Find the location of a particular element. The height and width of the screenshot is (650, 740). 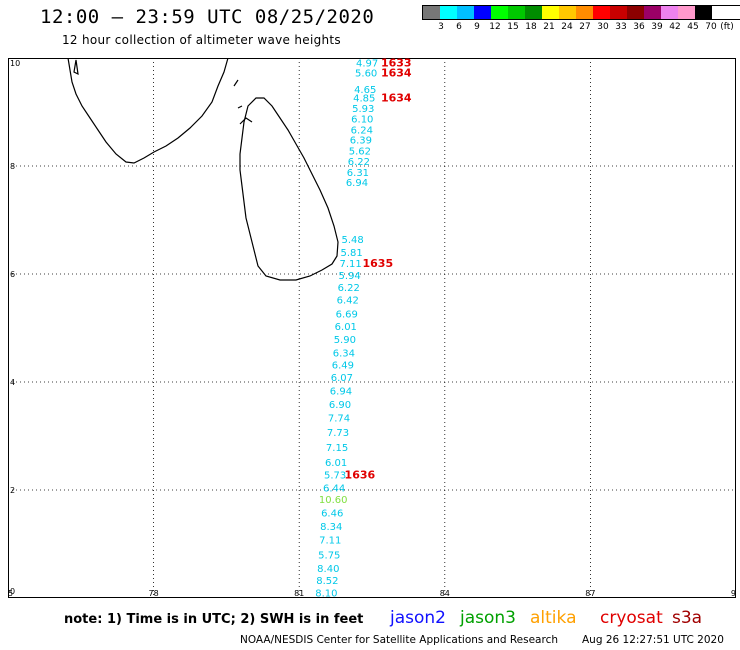

legend-swatch-bar is located at coordinates (581, 12).